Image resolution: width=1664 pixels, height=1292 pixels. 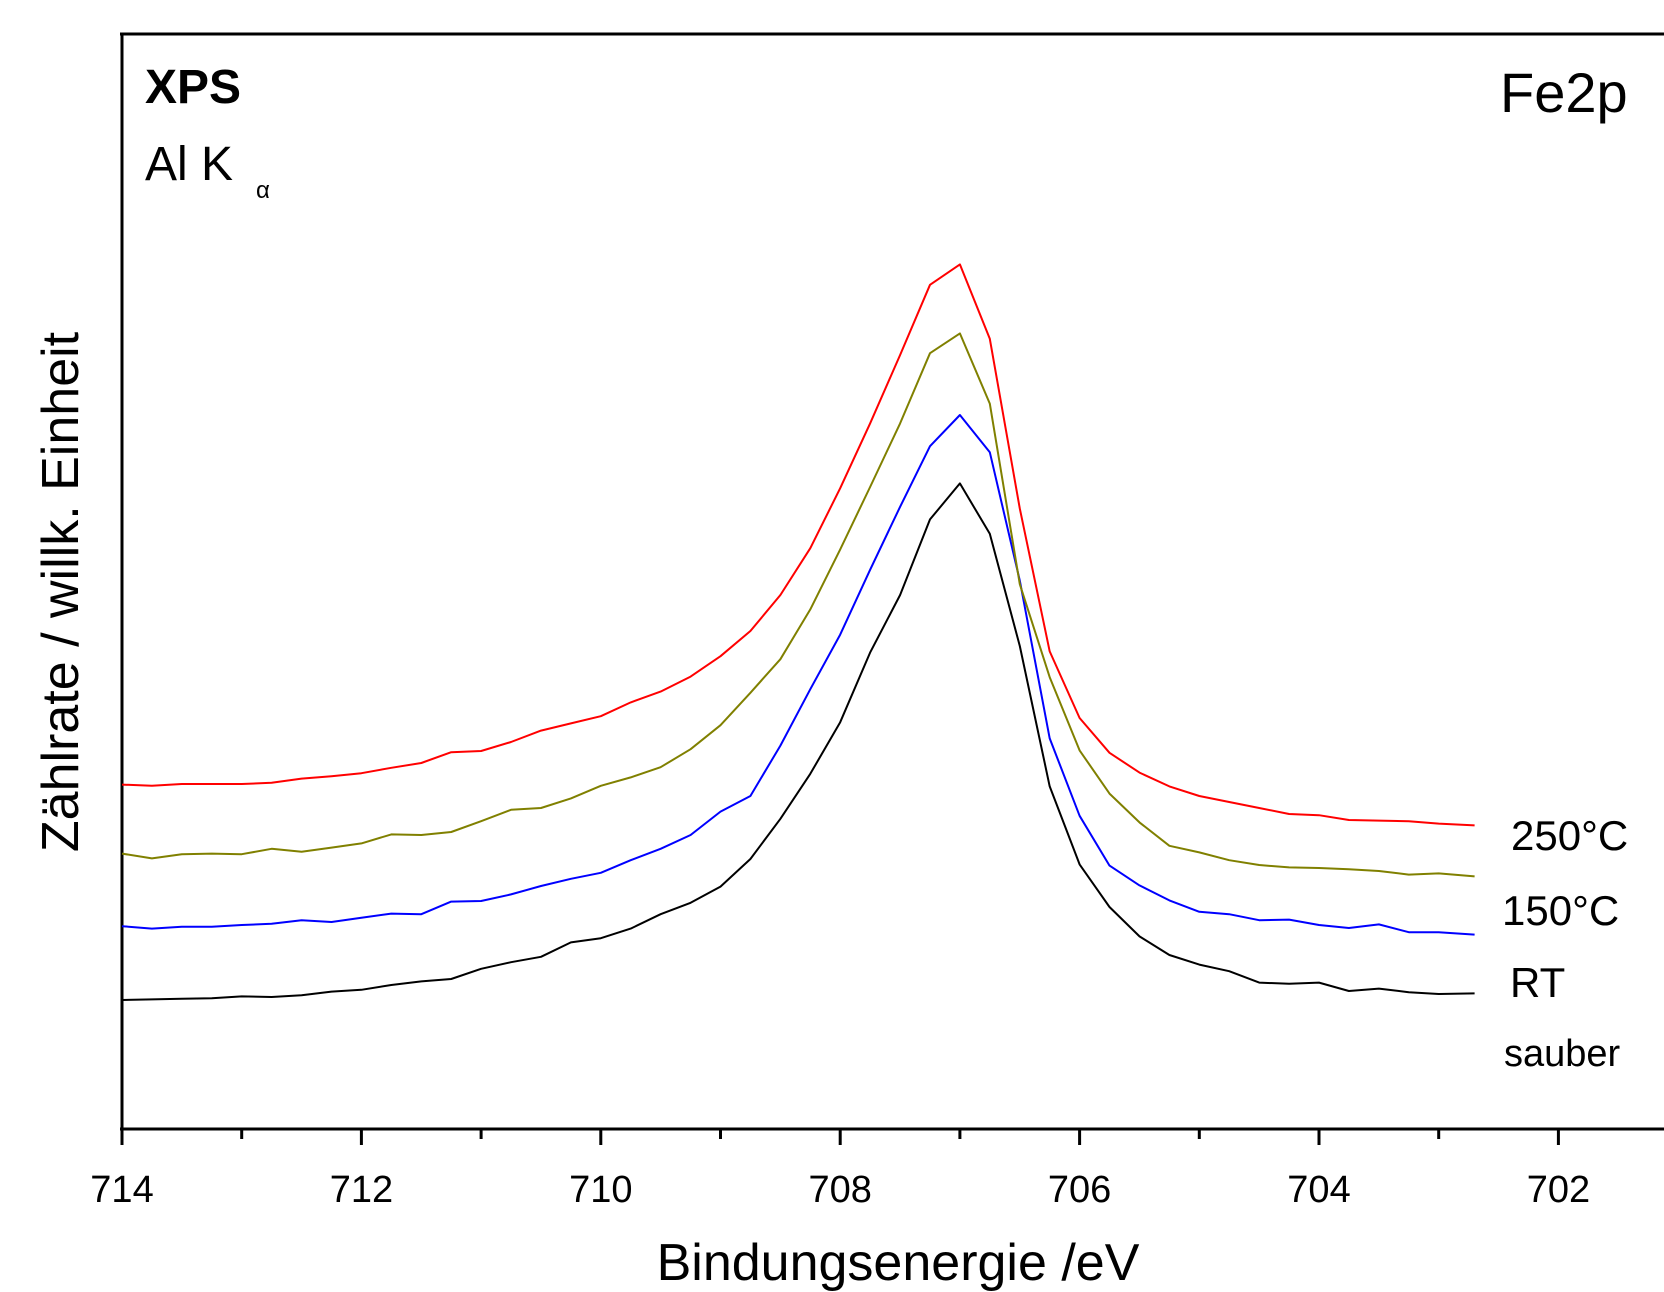 What do you see at coordinates (1560, 910) in the screenshot?
I see `series-label-150: 150°C` at bounding box center [1560, 910].